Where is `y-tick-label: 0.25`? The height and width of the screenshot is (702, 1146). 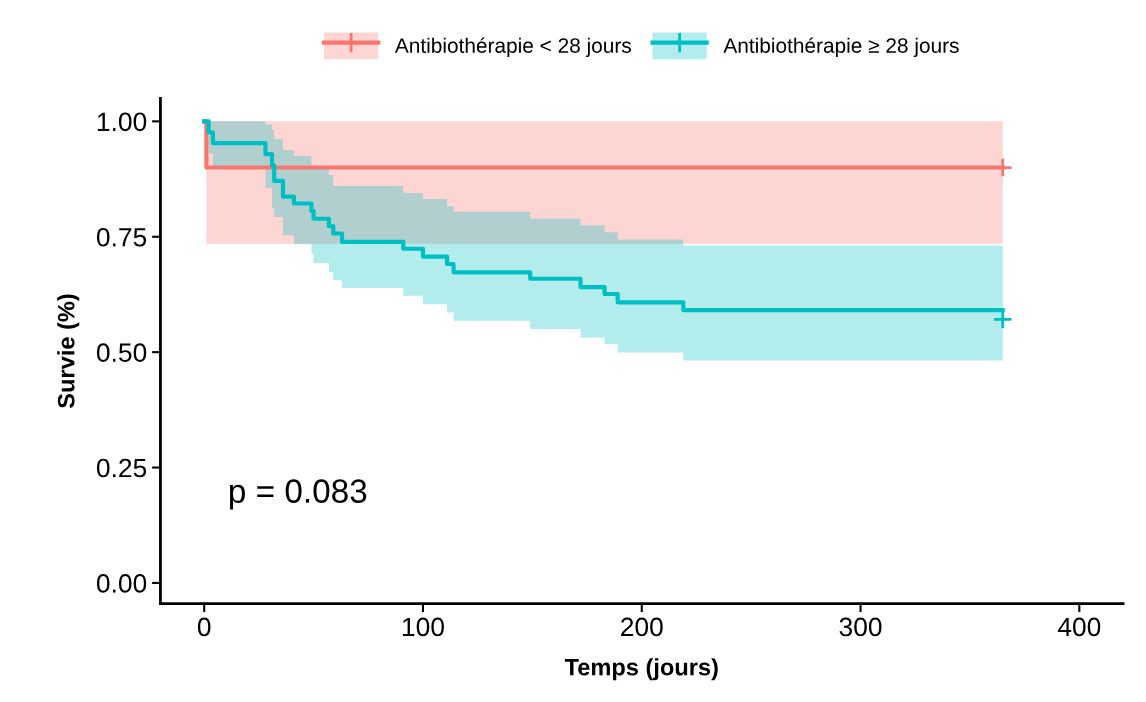
y-tick-label: 0.25 is located at coordinates (121, 468).